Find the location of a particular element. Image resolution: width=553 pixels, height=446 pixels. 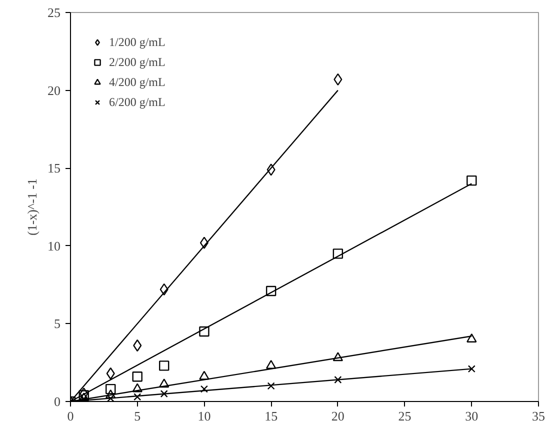

x-tick-label: 15 is located at coordinates (271, 416).